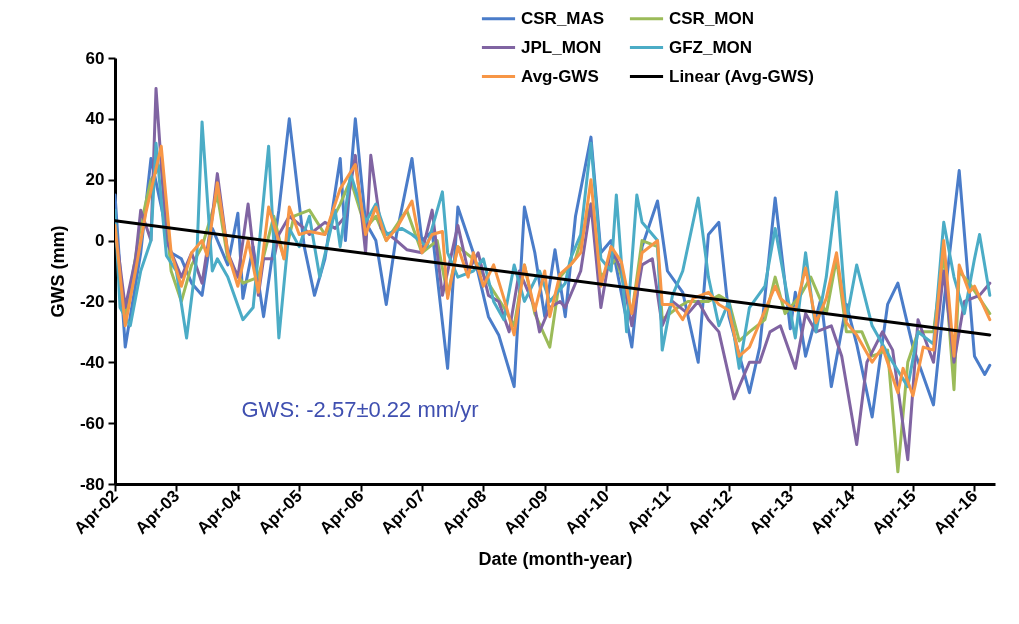 The width and height of the screenshot is (1019, 624). I want to click on x-axis-title: Date (month-year), so click(555, 559).